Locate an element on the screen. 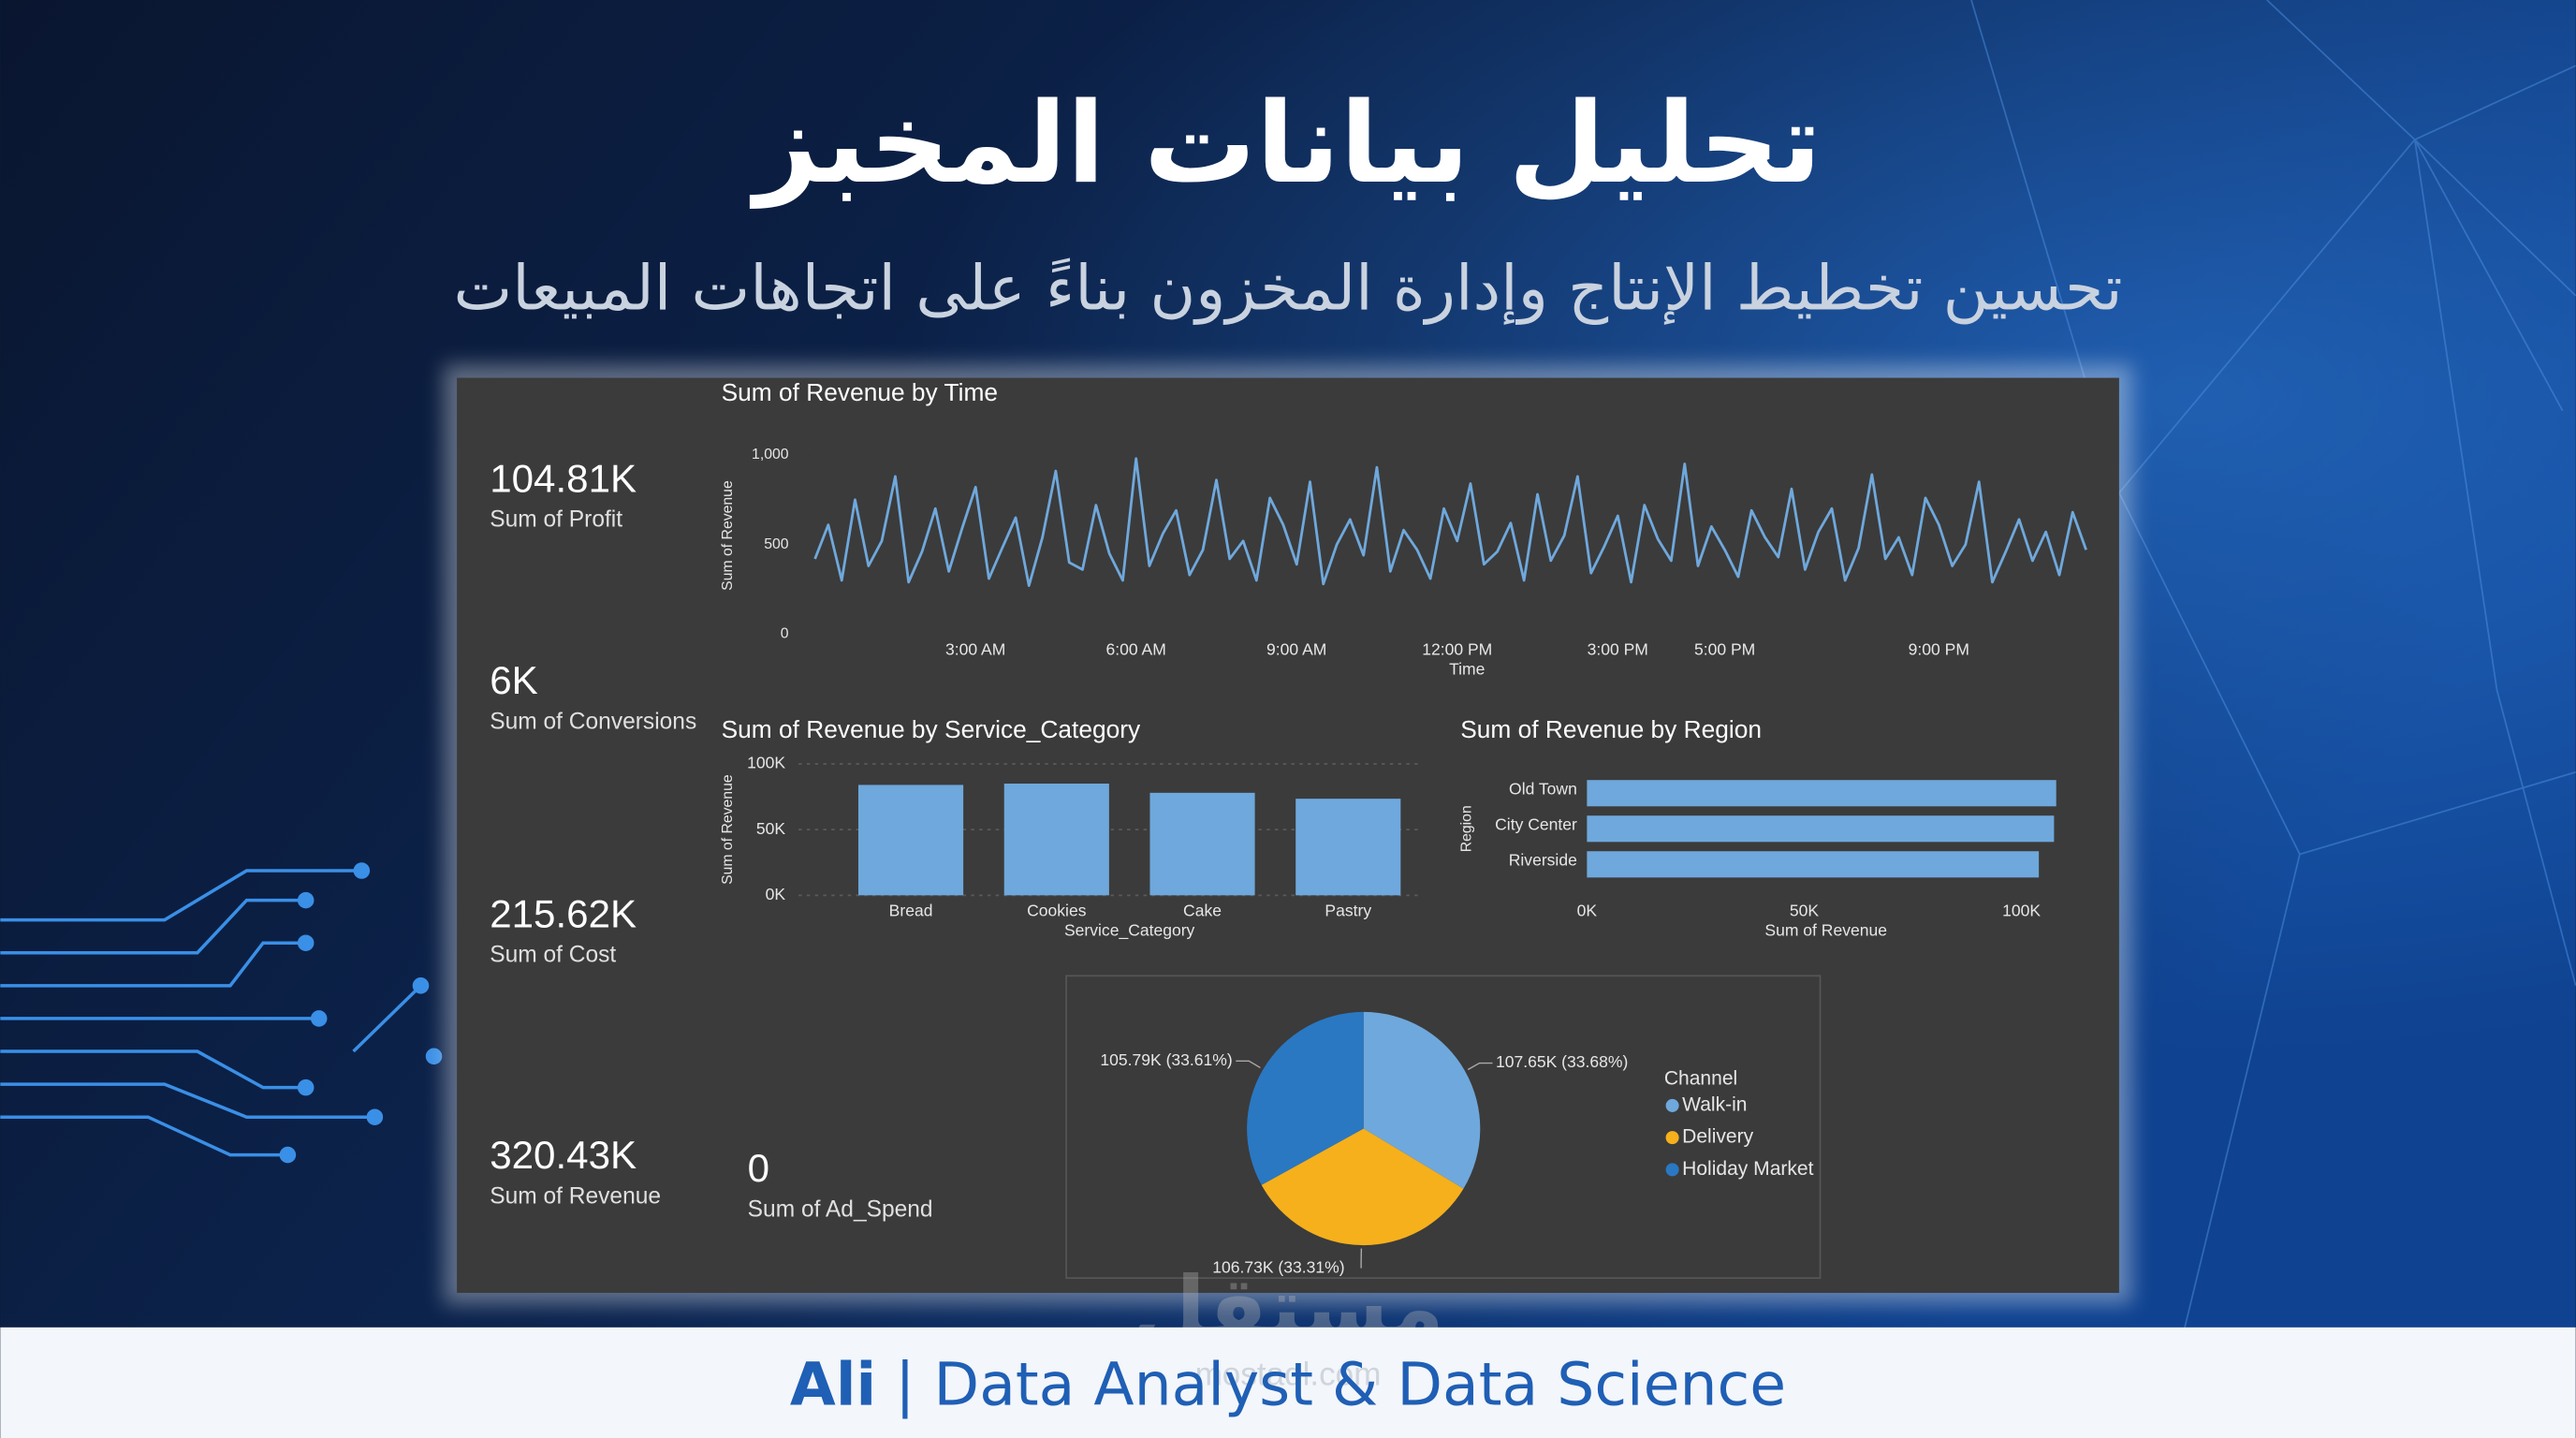 The width and height of the screenshot is (2576, 1438). revenue-line is located at coordinates (1450, 522).